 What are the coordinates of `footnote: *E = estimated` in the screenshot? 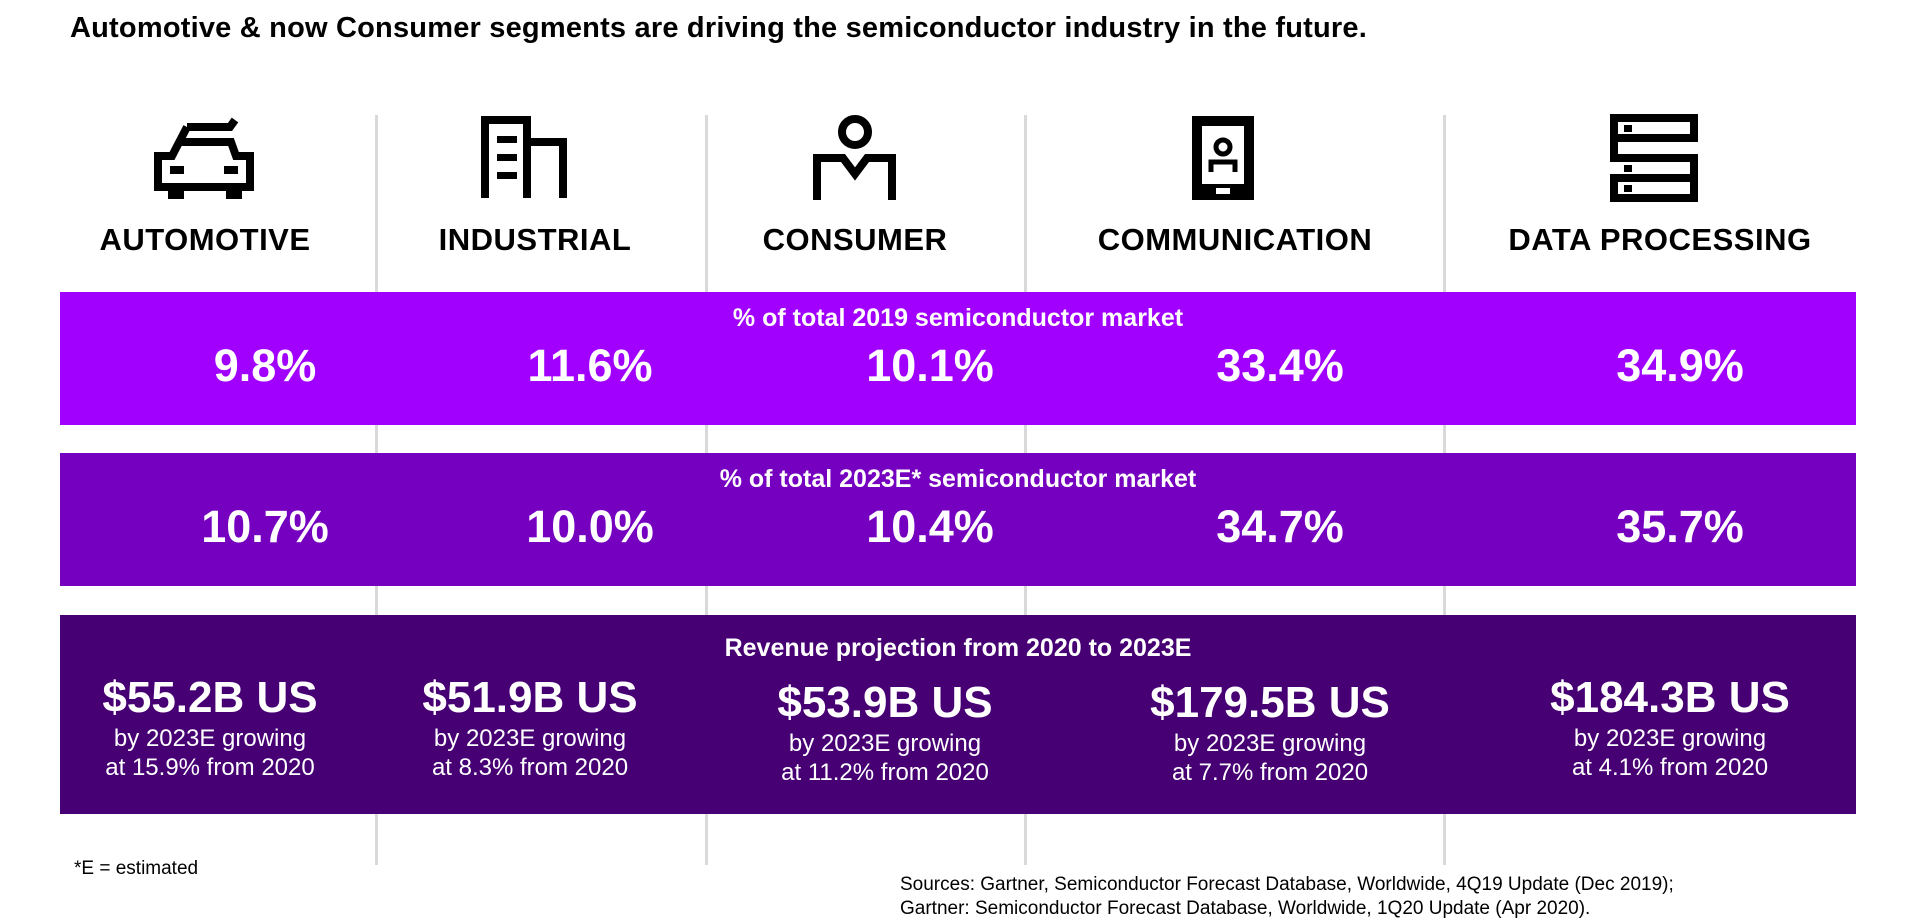 It's located at (136, 868).